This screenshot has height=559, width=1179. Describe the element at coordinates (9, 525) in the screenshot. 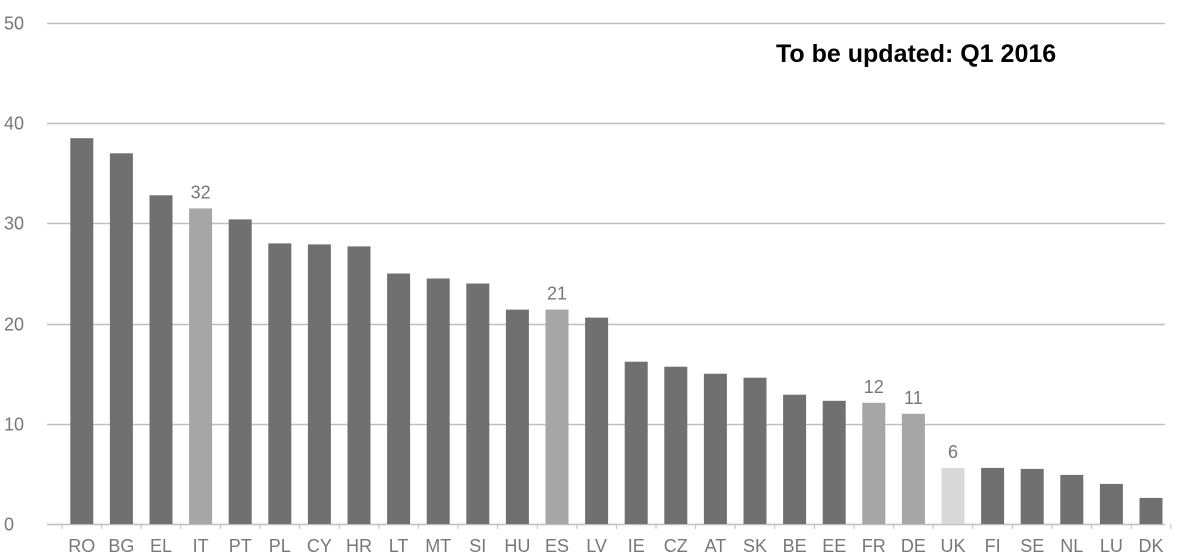

I see `y-tick-label: 0` at that location.